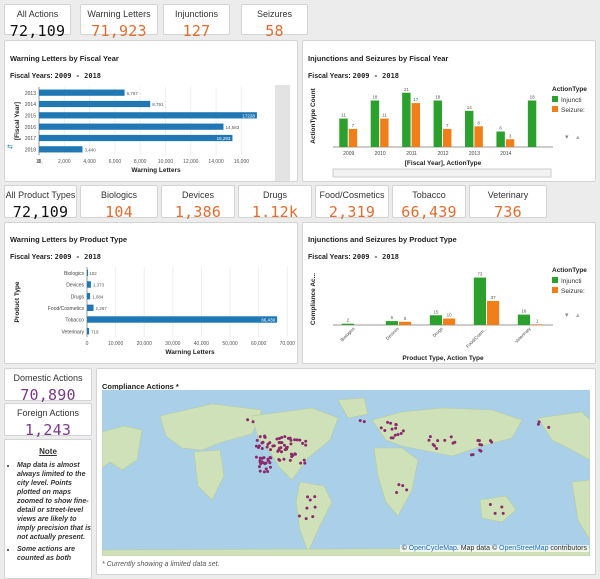 The width and height of the screenshot is (600, 579). What do you see at coordinates (39, 162) in the screenshot?
I see `x-tick-label: 0` at bounding box center [39, 162].